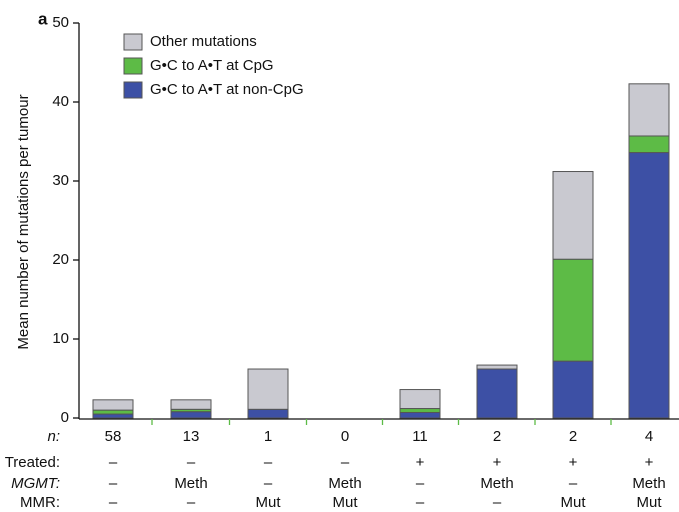 The width and height of the screenshot is (679, 512). Describe the element at coordinates (32, 462) in the screenshot. I see `row-label: Treated:` at that location.